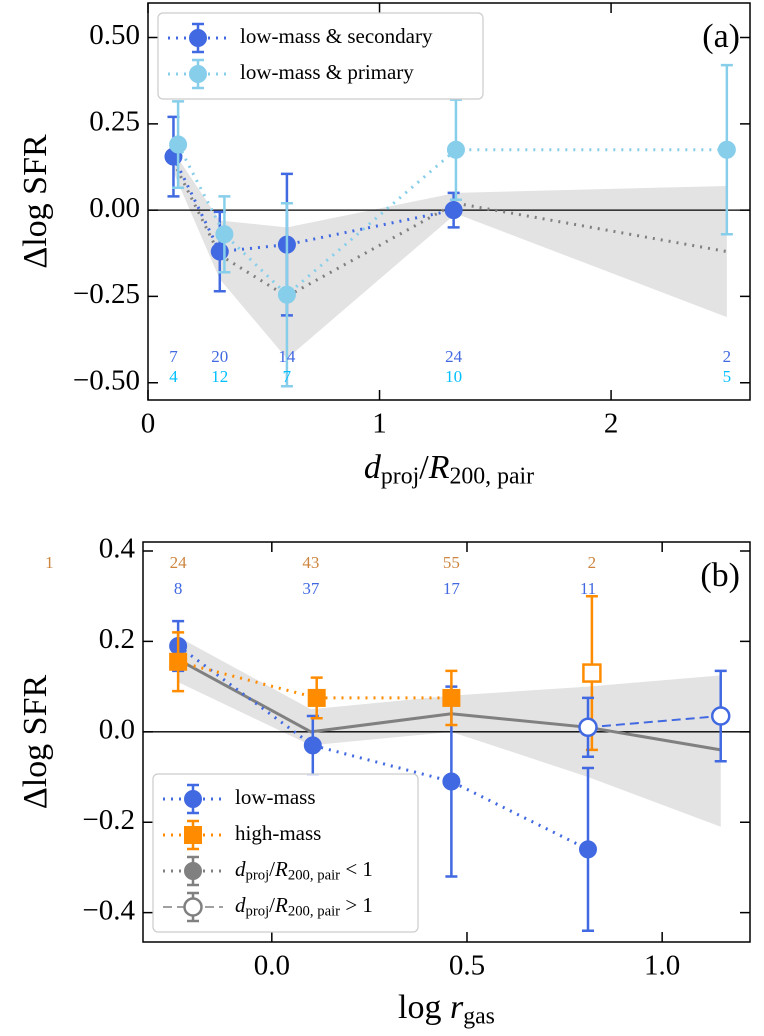 This screenshot has width=764, height=1036. What do you see at coordinates (379, 424) in the screenshot?
I see `x-tick-label: 1` at bounding box center [379, 424].